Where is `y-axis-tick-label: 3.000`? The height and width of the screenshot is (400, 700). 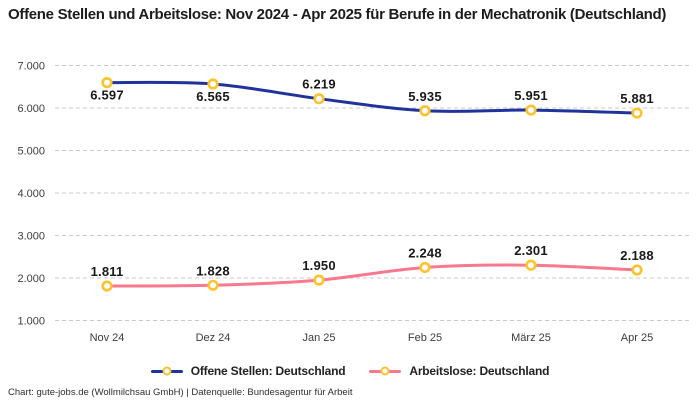 y-axis-tick-label: 3.000 is located at coordinates (31, 237).